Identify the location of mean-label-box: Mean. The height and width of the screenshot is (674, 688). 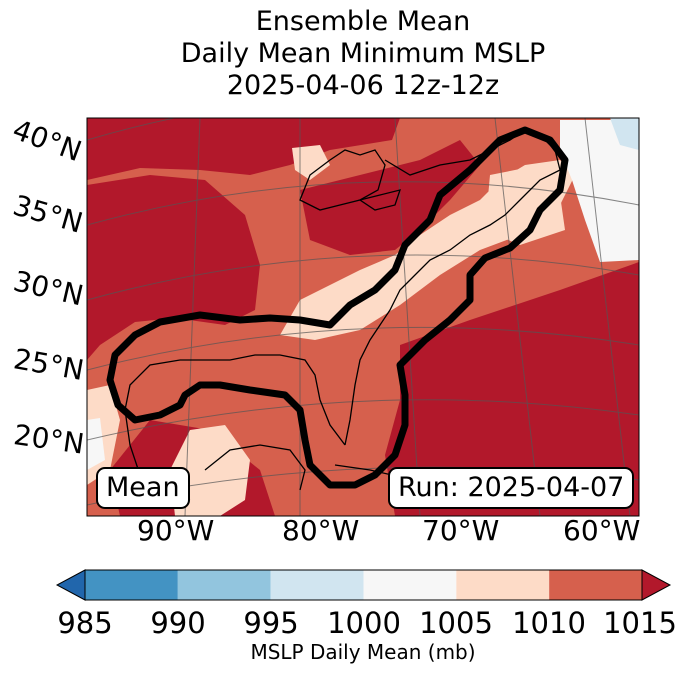
(143, 488).